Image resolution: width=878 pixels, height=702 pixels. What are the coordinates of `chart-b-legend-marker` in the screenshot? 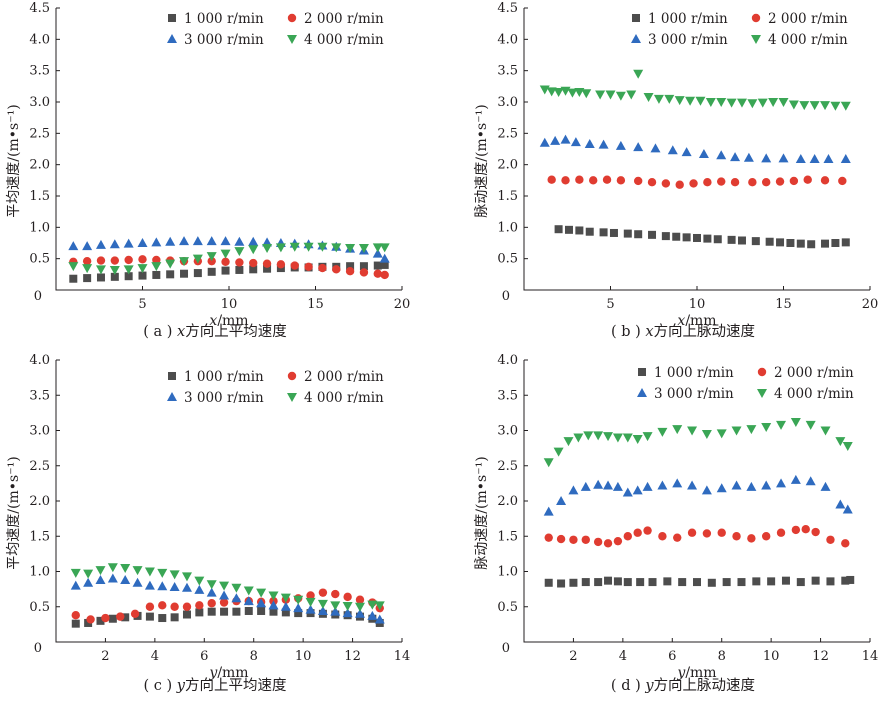 It's located at (756, 18).